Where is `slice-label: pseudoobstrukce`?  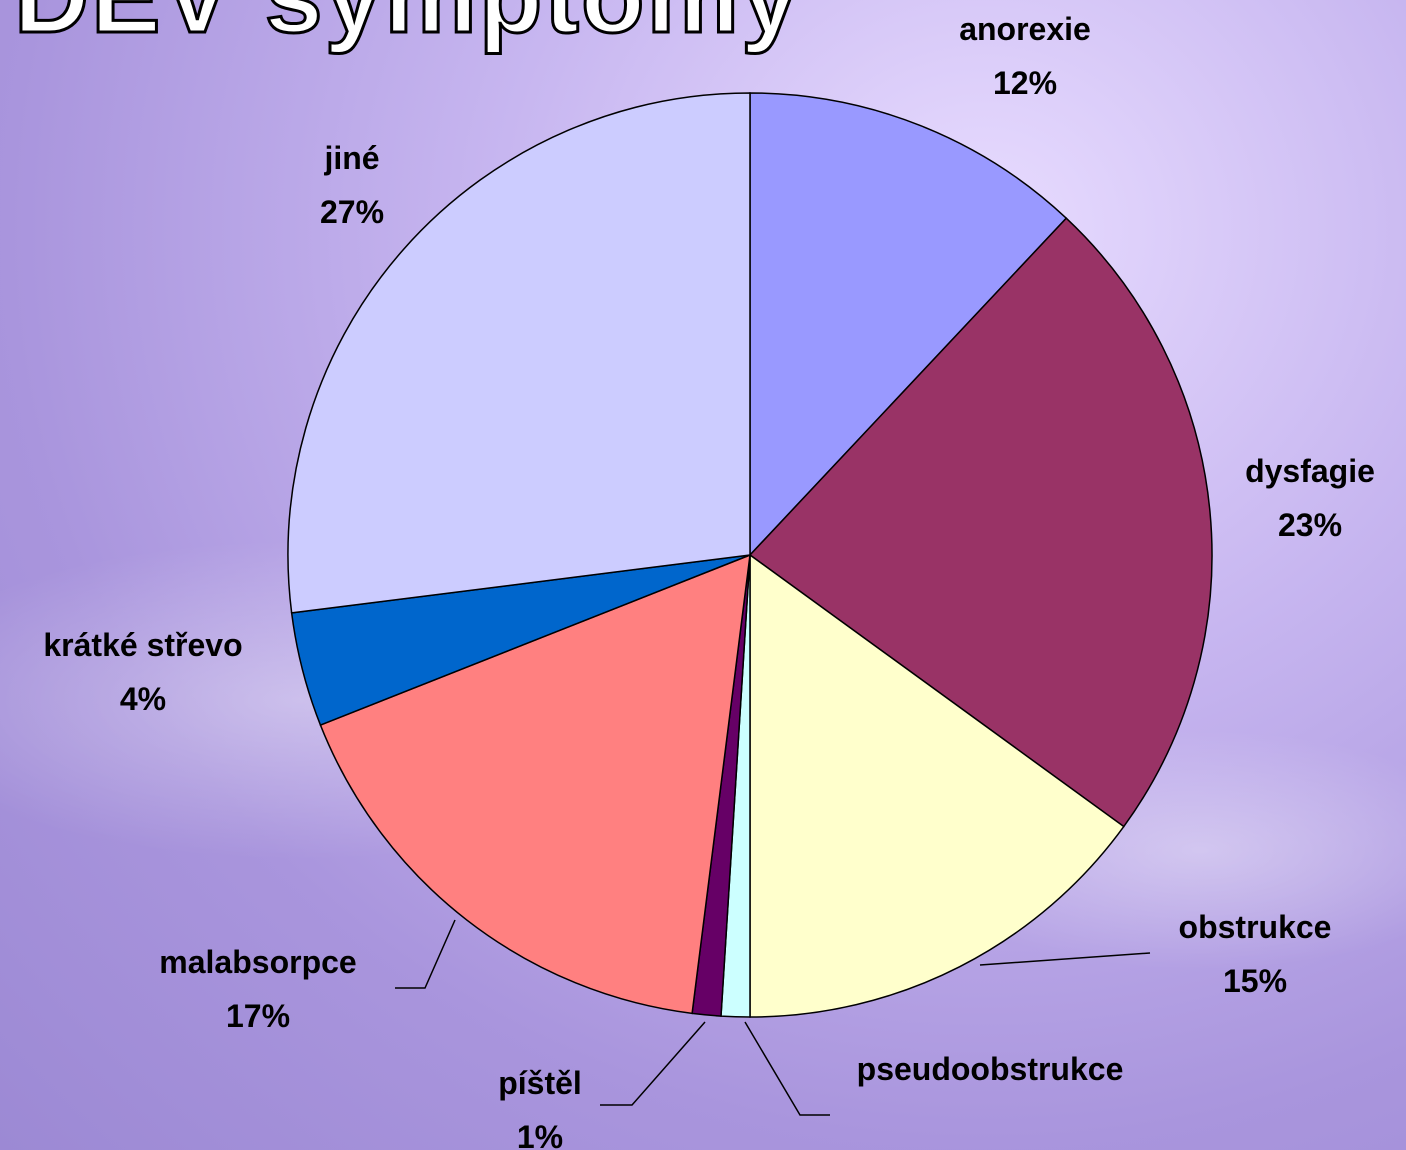
slice-label: pseudoobstrukce is located at coordinates (990, 1069).